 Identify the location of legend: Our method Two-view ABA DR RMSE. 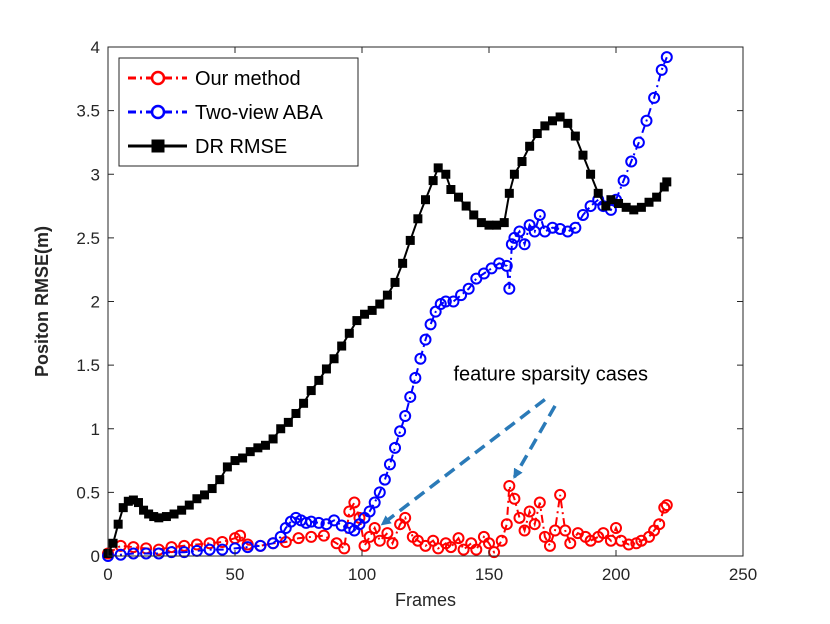
(238, 112).